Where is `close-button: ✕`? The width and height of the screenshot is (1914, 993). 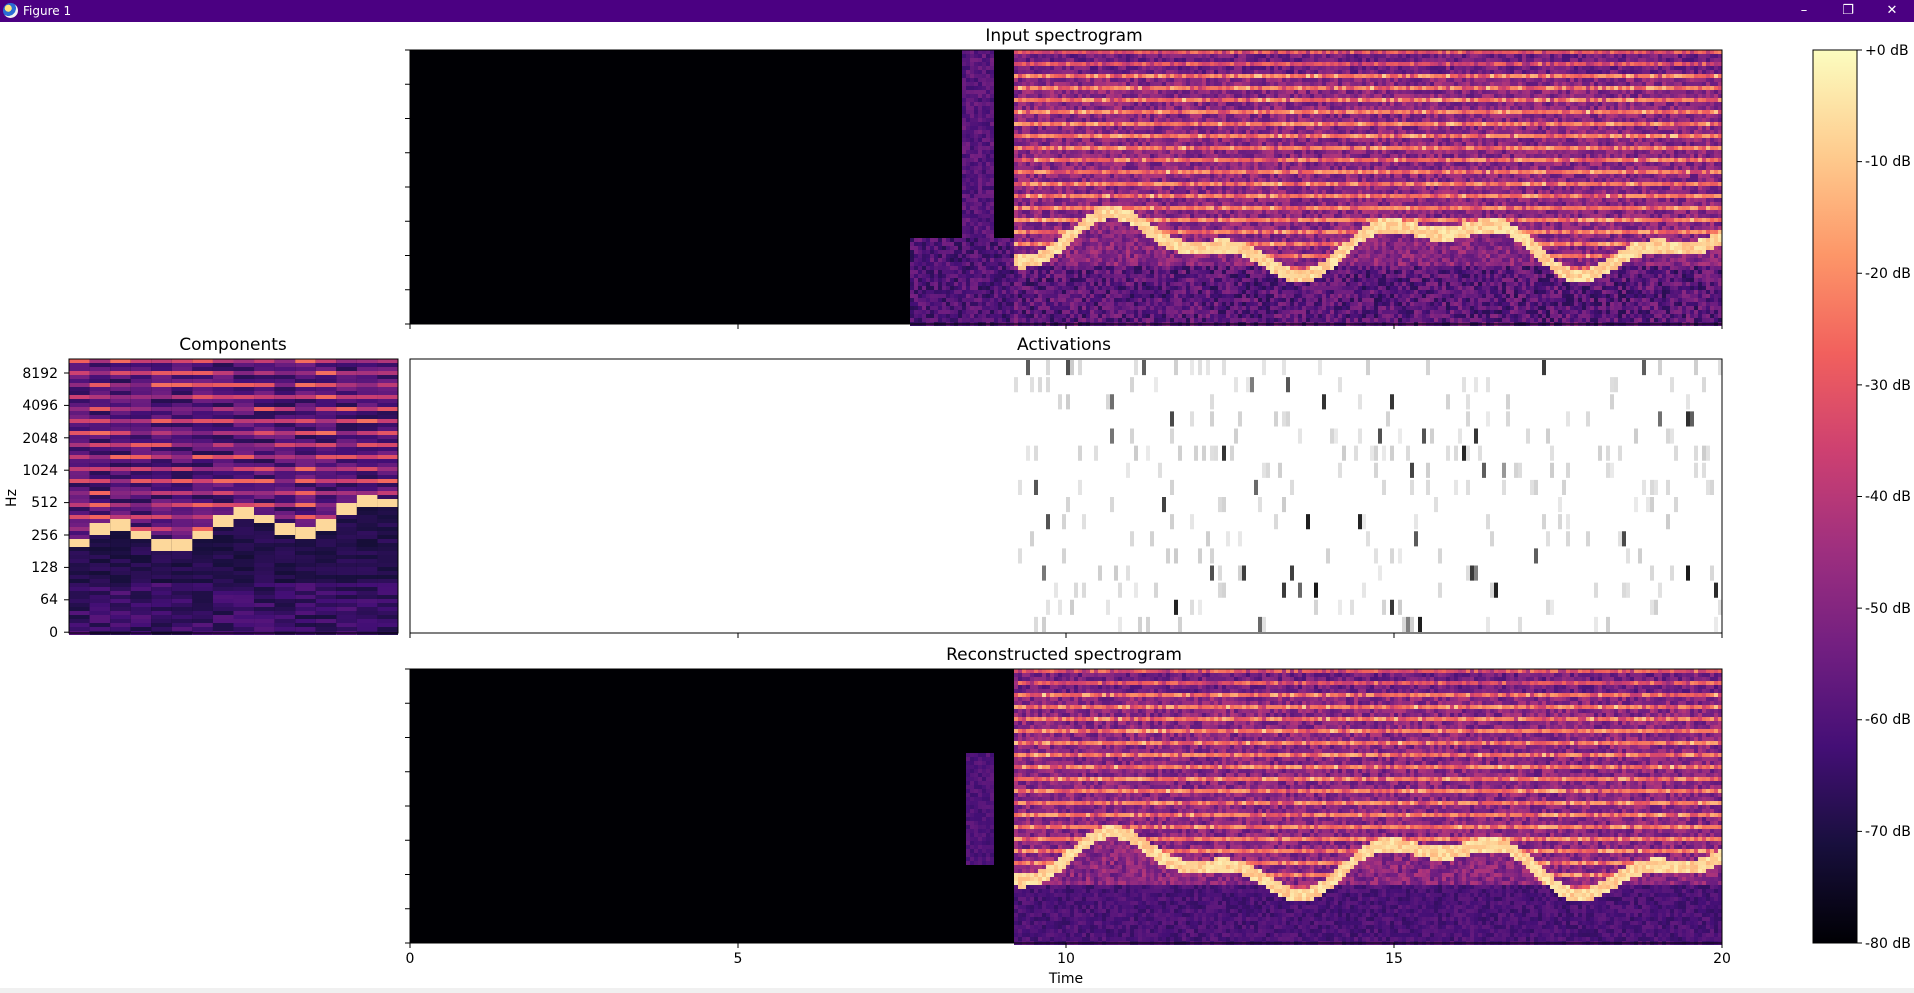 close-button: ✕ is located at coordinates (1892, 11).